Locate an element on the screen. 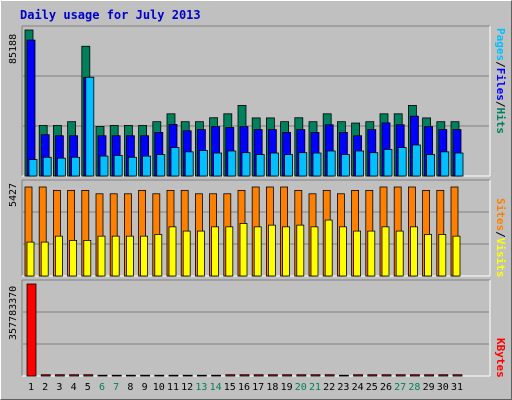 This screenshot has width=512, height=400. sites-legend: Sites/Visits is located at coordinates (500, 238).